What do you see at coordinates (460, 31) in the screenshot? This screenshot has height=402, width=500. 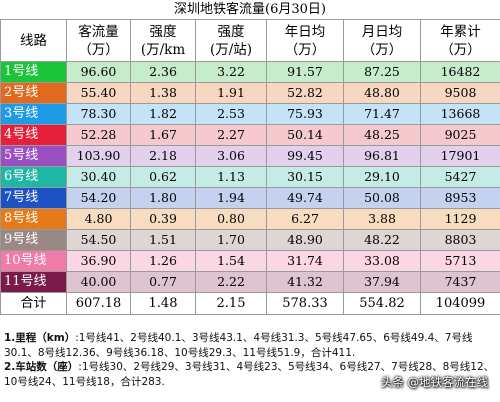 I see `column-header-line: 年累计` at bounding box center [460, 31].